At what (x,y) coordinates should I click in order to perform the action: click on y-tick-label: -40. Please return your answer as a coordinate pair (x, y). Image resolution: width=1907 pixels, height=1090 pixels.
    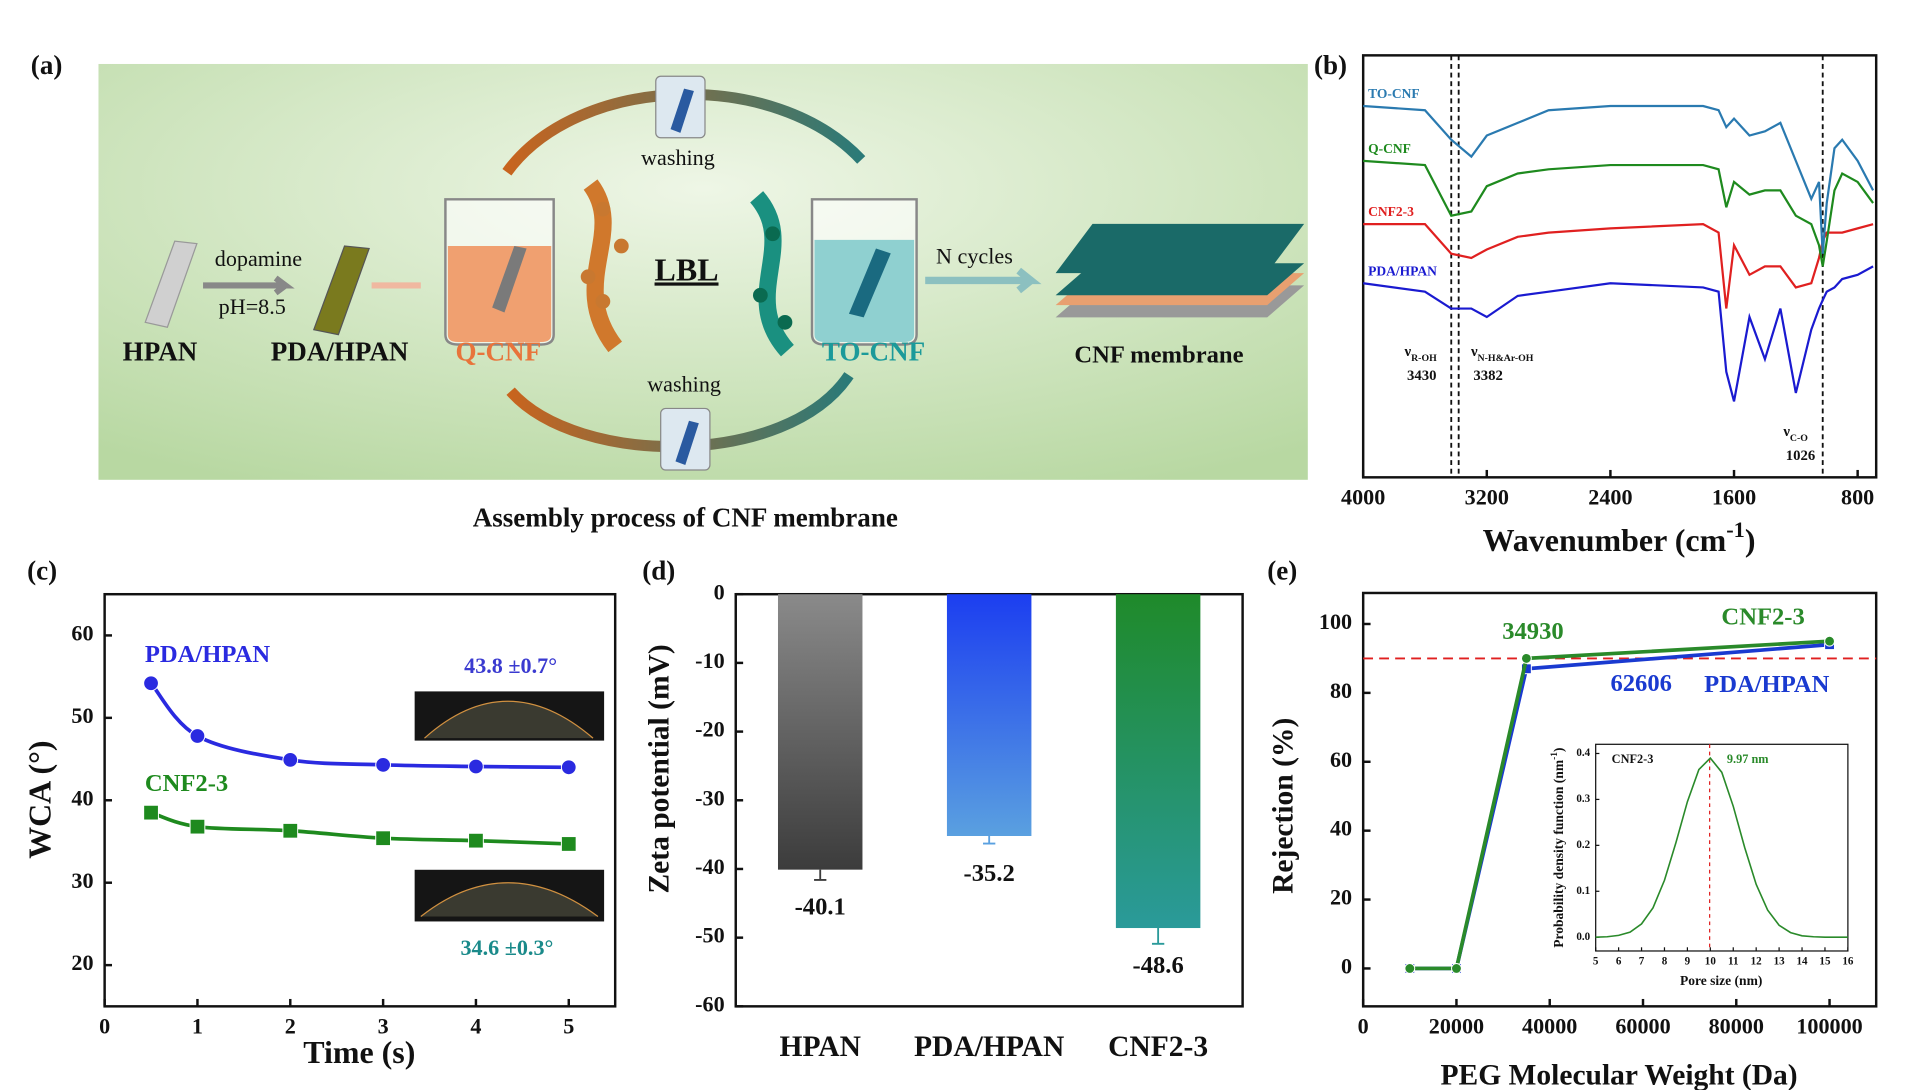
    Looking at the image, I should click on (710, 866).